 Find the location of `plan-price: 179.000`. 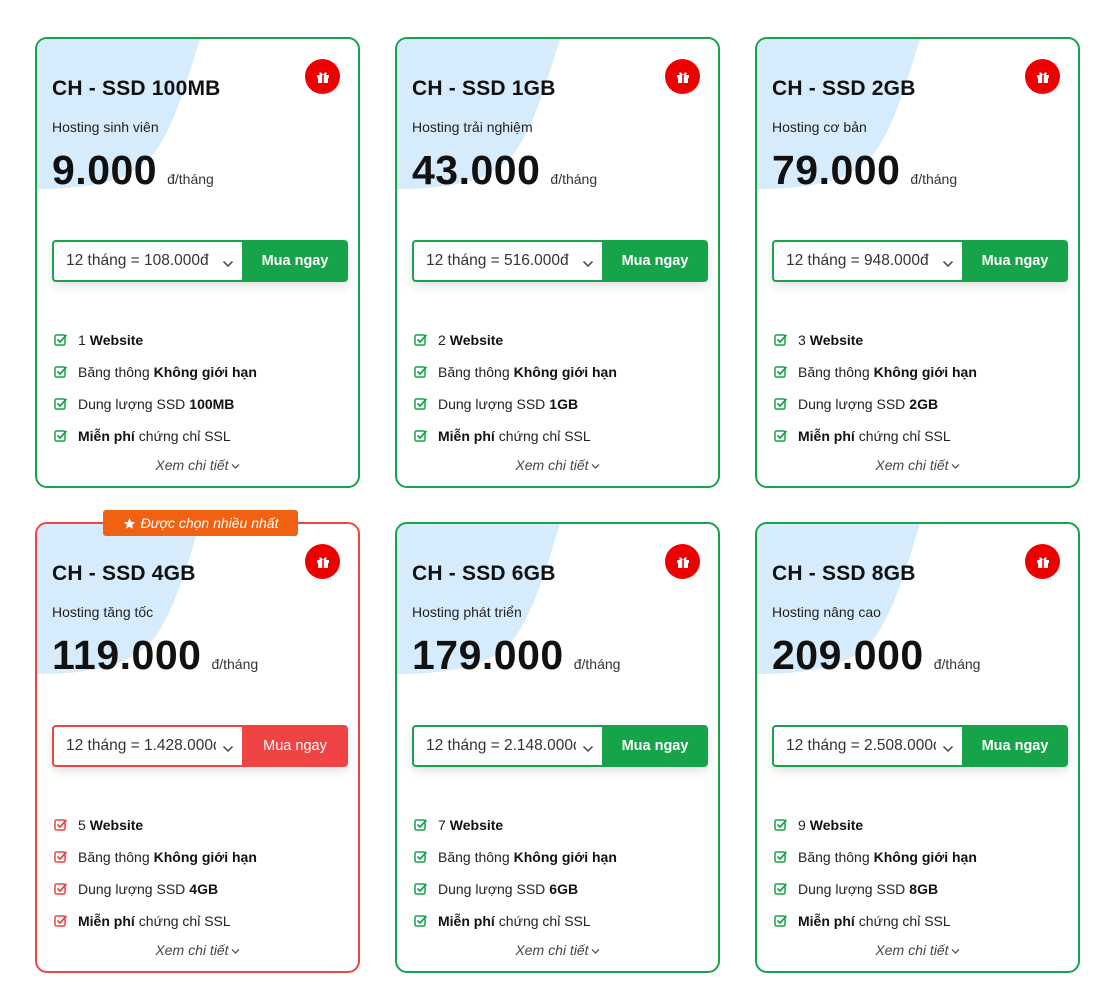

plan-price: 179.000 is located at coordinates (488, 655).